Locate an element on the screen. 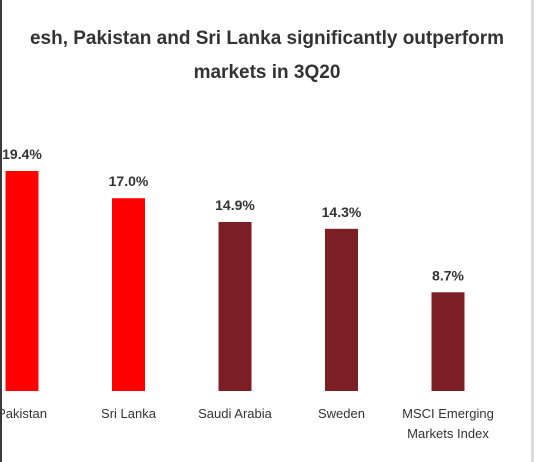 The width and height of the screenshot is (534, 462). data-label-4: 8.7% is located at coordinates (448, 275).